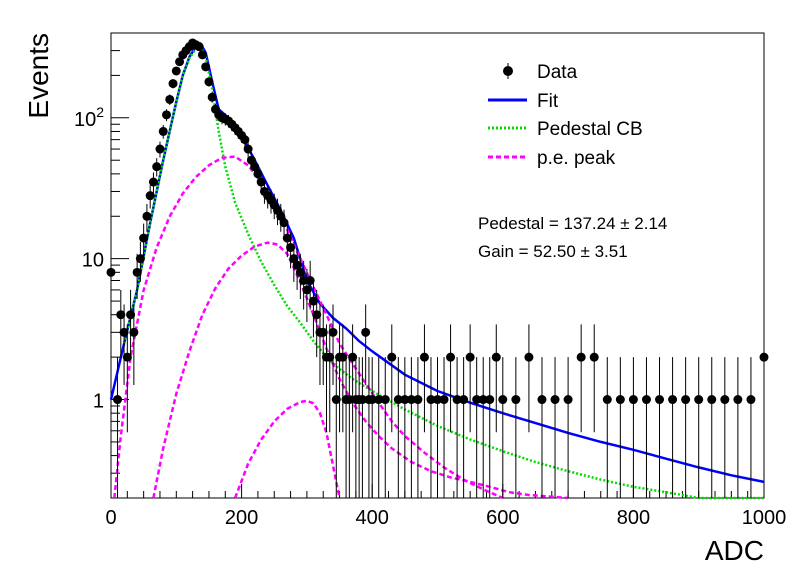 The height and width of the screenshot is (572, 796). What do you see at coordinates (572, 223) in the screenshot?
I see `annotation-pedestal: Pedestal = 137.24 ± 2.14` at bounding box center [572, 223].